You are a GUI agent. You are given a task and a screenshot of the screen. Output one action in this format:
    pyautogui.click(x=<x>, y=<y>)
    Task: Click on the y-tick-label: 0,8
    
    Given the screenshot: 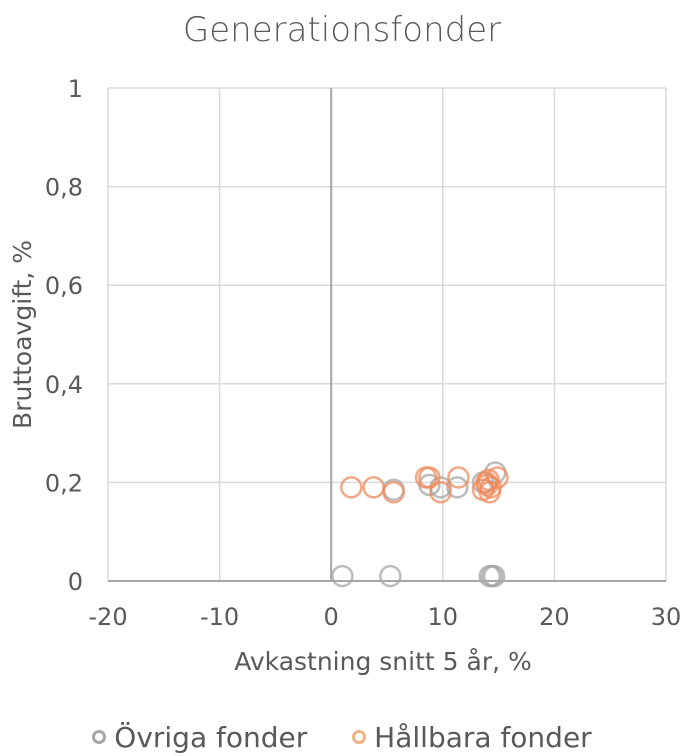 What is the action you would take?
    pyautogui.click(x=64, y=188)
    